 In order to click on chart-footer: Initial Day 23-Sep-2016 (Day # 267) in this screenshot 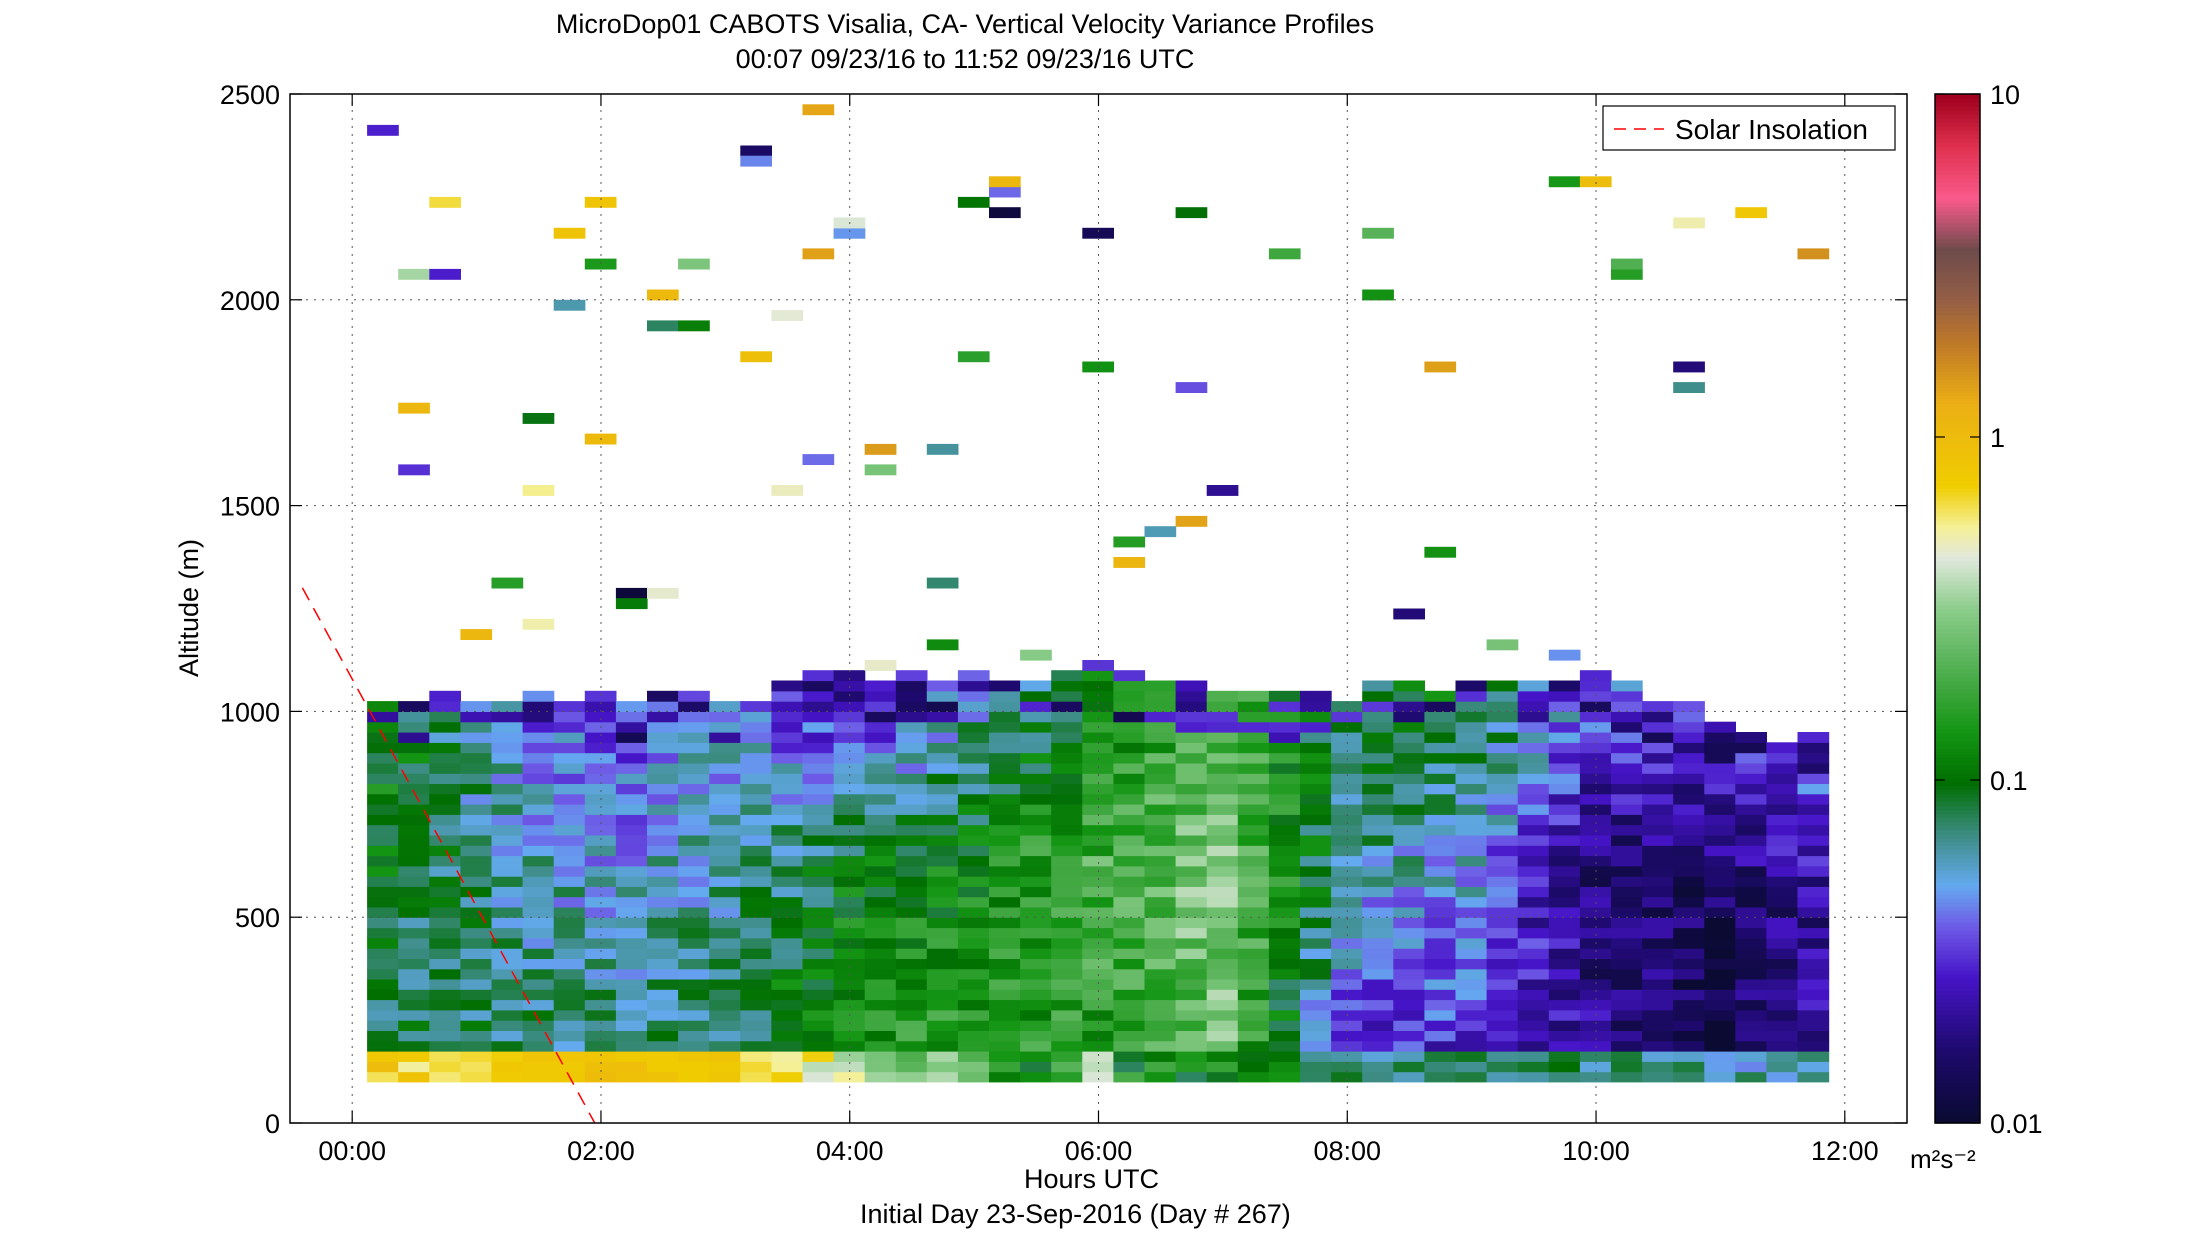, I will do `click(1075, 1214)`.